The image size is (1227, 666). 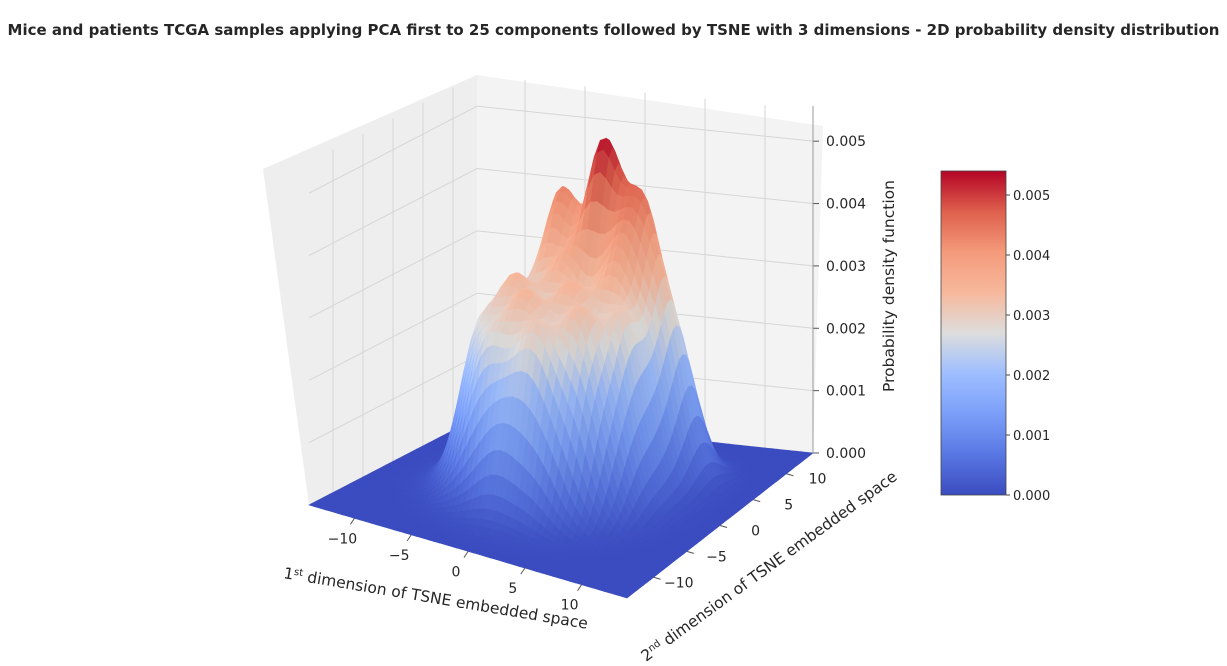 What do you see at coordinates (1031, 196) in the screenshot?
I see `colorbar-tick-label: 0.005` at bounding box center [1031, 196].